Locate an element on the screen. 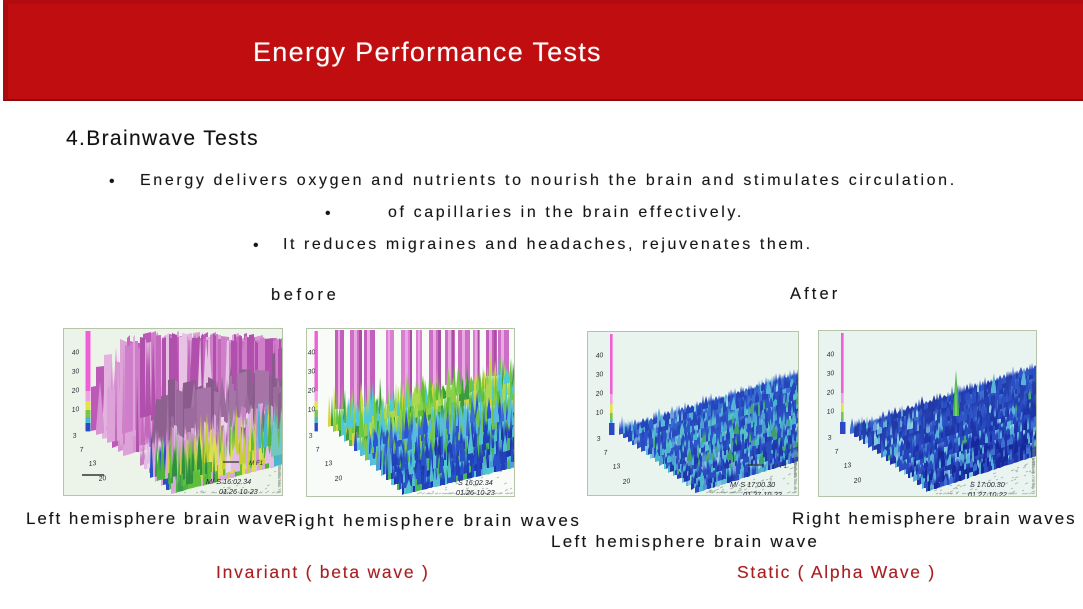 The image size is (1083, 609). svg-text: S 16:02.34 is located at coordinates (475, 482).